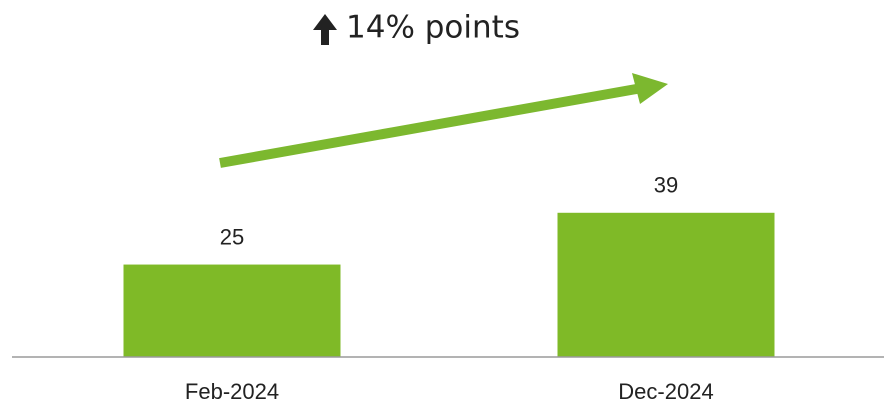 This screenshot has height=418, width=884. I want to click on trend-arrow-shaft, so click(431, 125).